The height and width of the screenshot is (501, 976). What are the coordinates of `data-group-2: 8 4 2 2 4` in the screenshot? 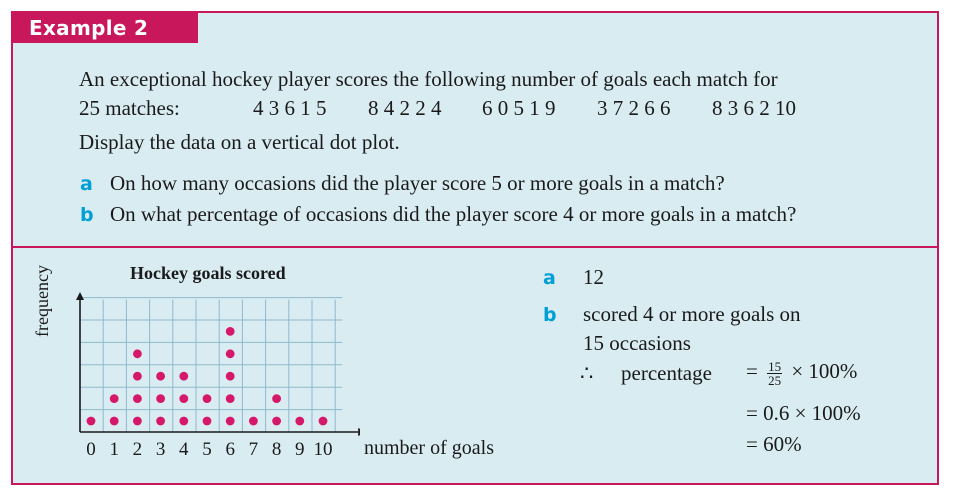 It's located at (405, 108).